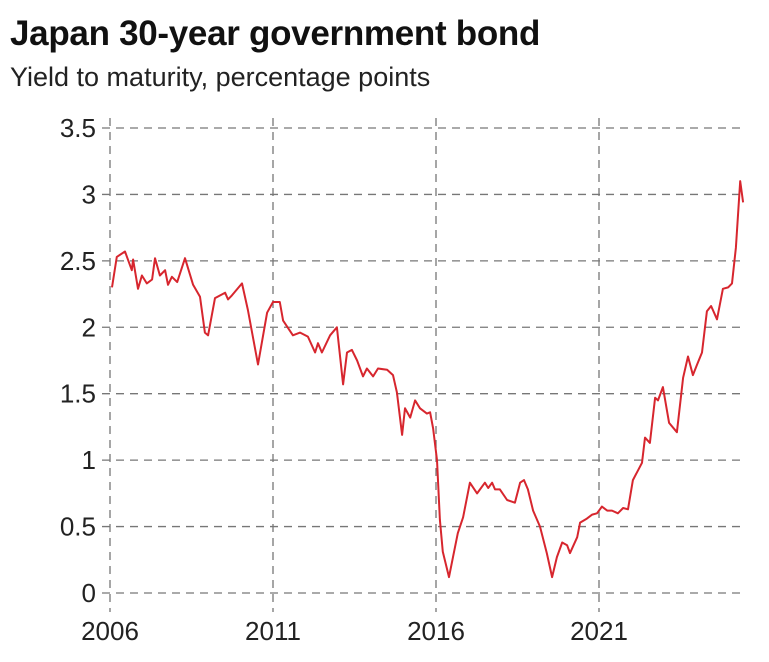 The height and width of the screenshot is (662, 769). I want to click on x-tick-label: 2011, so click(273, 631).